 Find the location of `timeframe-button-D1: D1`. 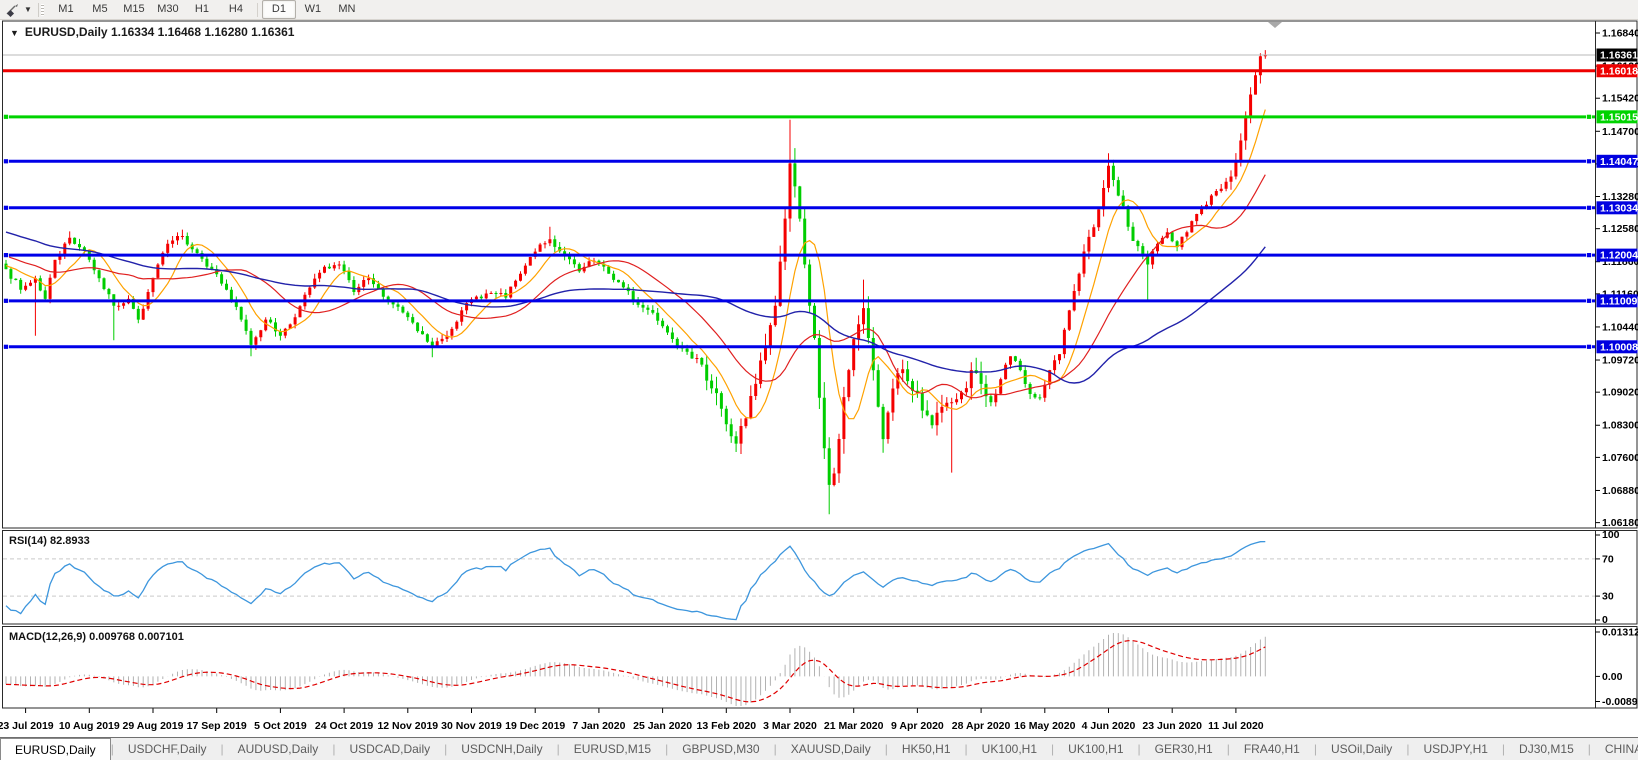

timeframe-button-D1: D1 is located at coordinates (279, 9).